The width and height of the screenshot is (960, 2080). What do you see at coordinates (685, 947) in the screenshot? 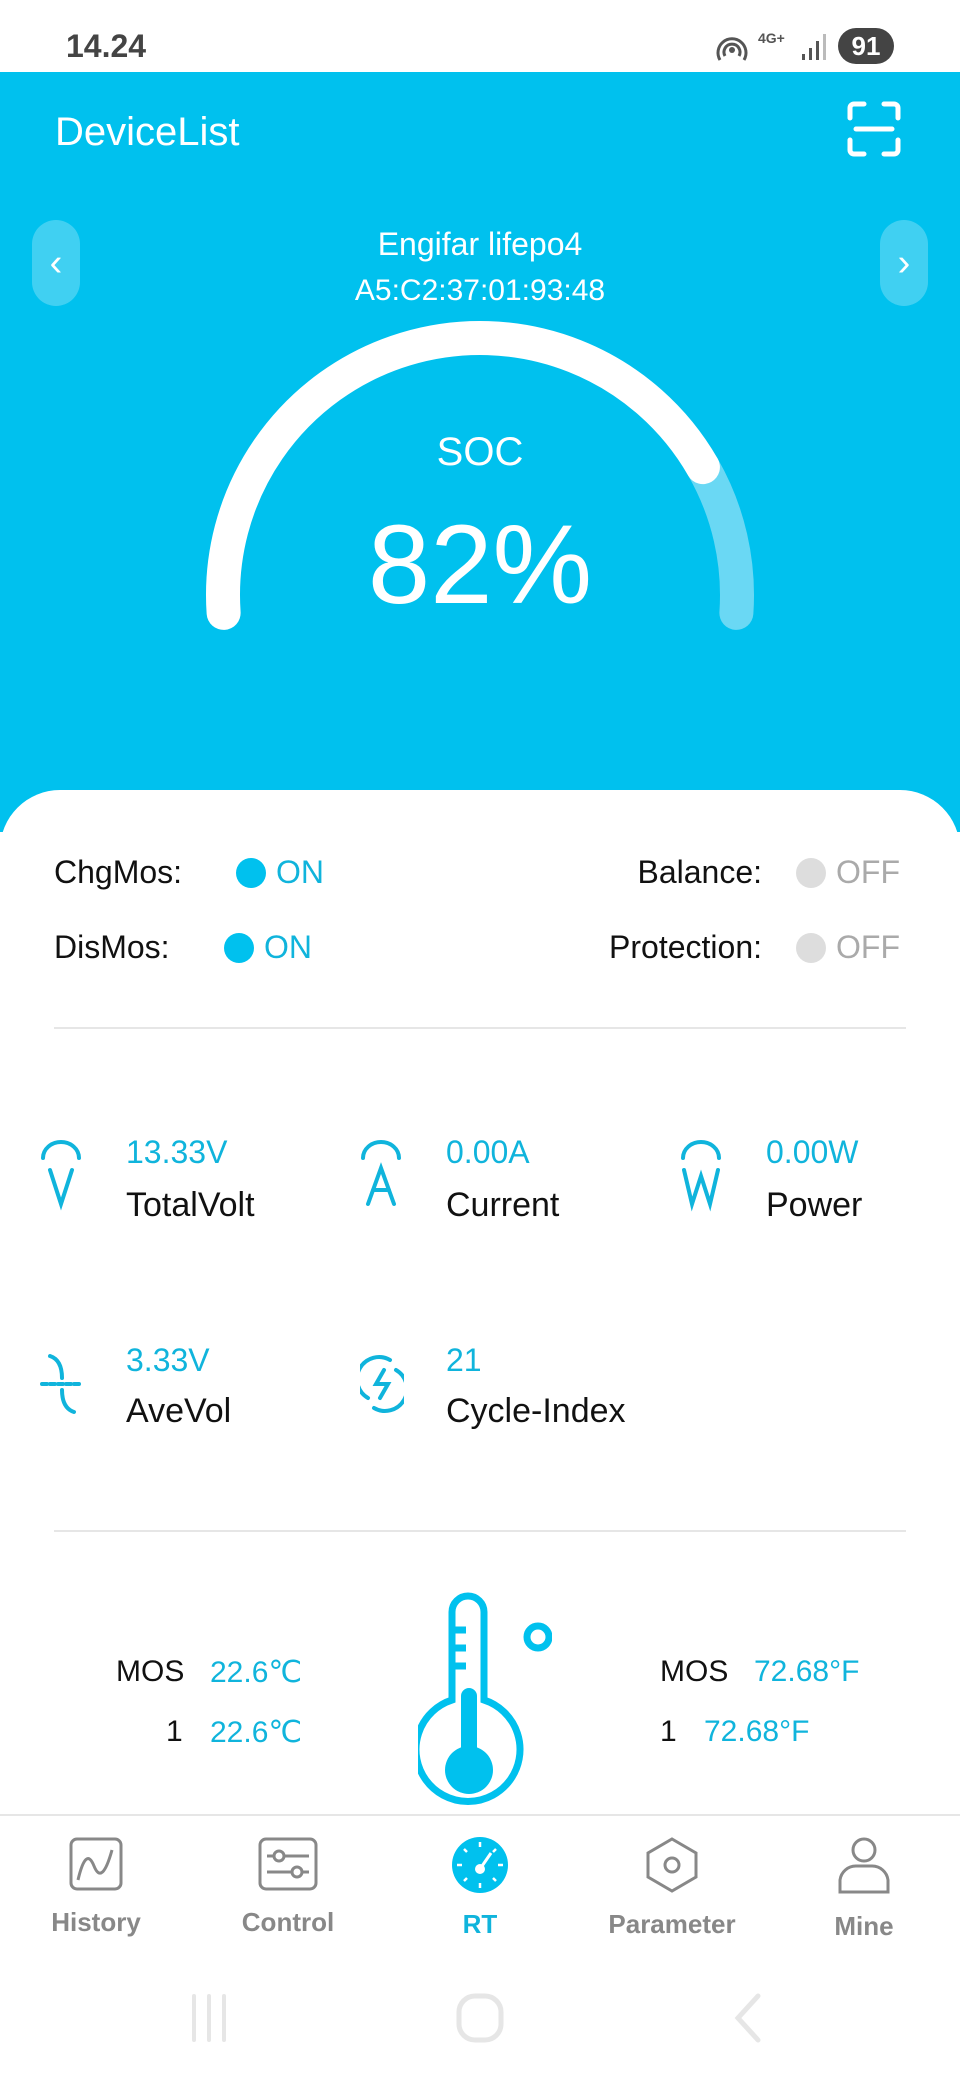
I see `protection-label: Protection:` at bounding box center [685, 947].